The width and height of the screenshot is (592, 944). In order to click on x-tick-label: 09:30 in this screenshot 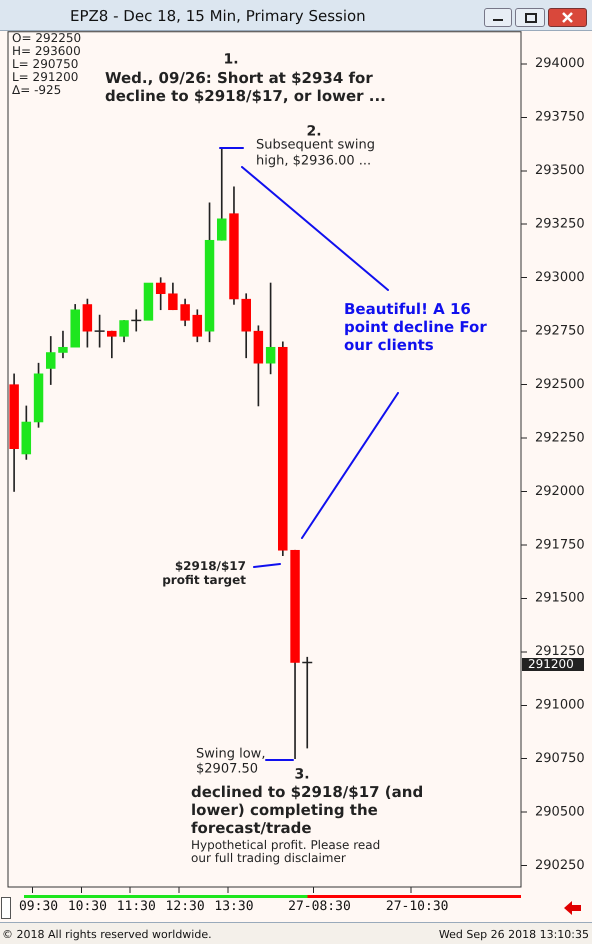, I will do `click(38, 906)`.